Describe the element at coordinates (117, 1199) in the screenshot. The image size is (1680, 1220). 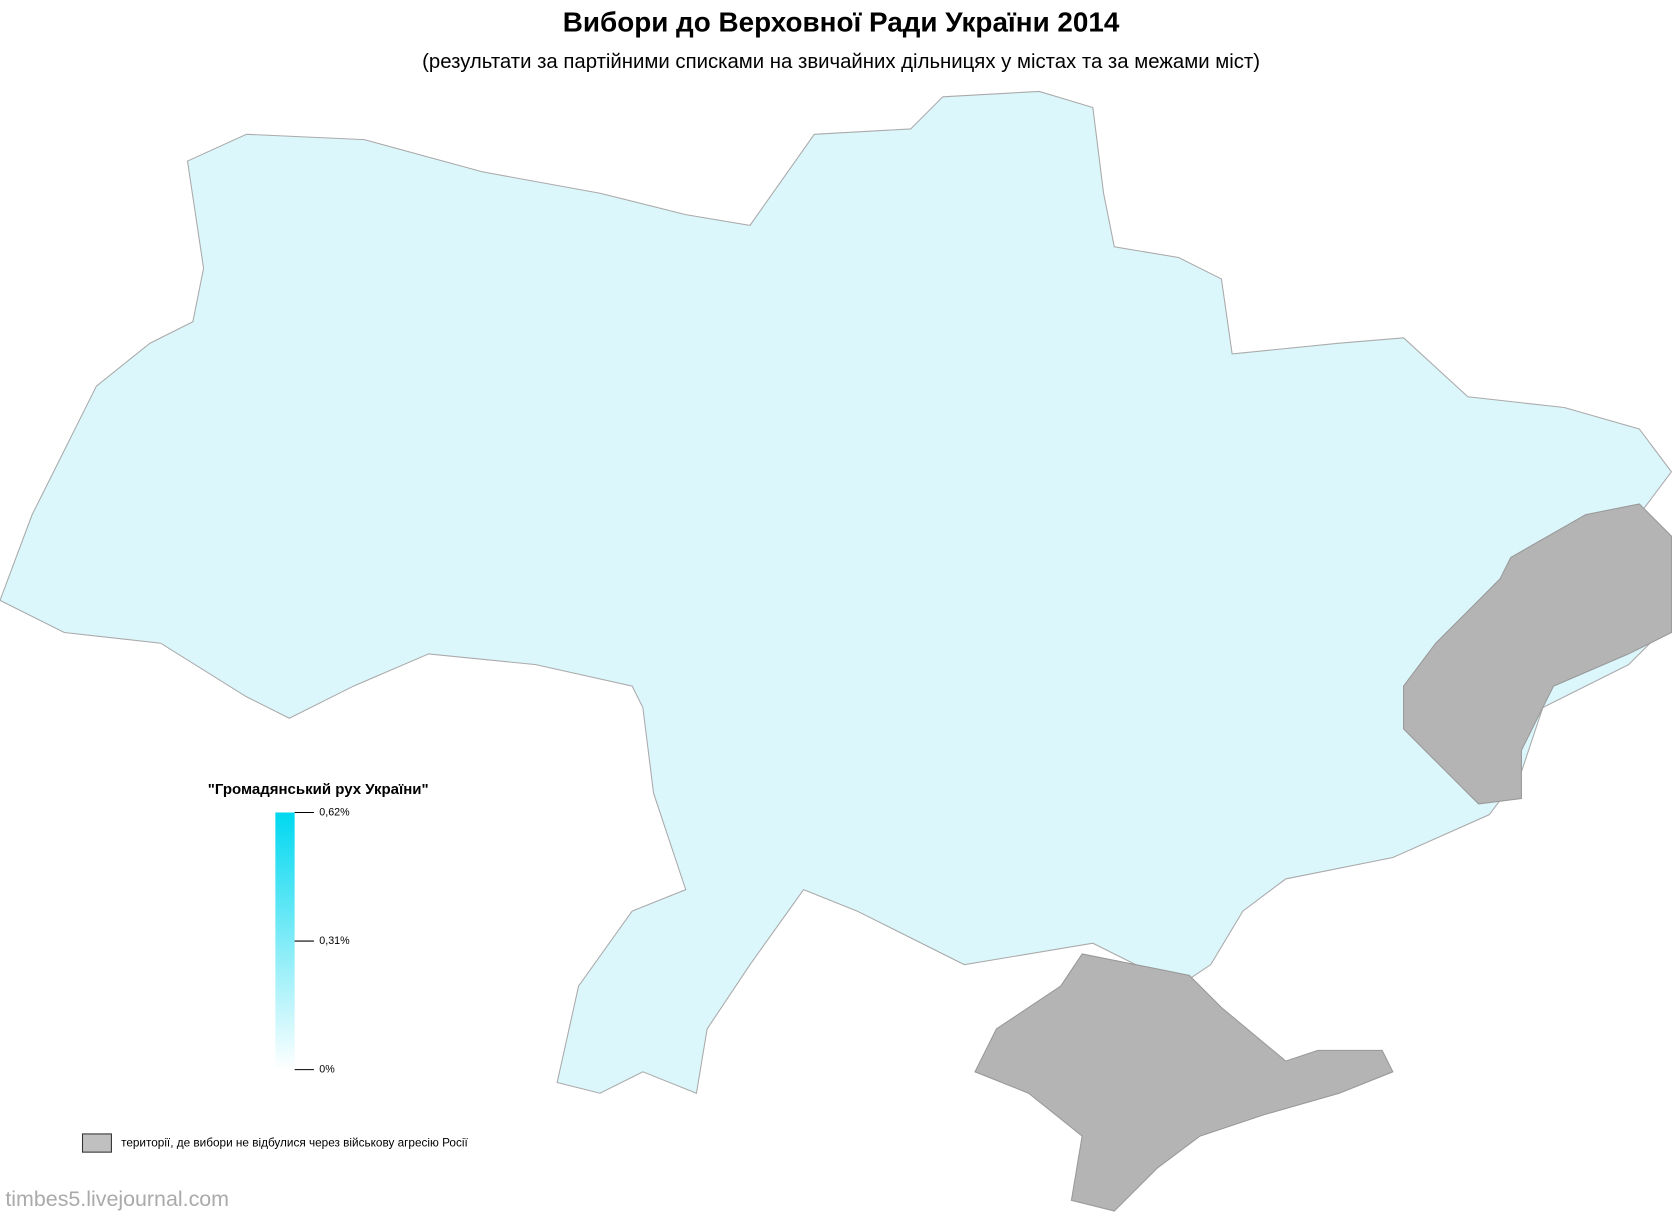
I see `watermark: timbes5.livejournal.com` at that location.